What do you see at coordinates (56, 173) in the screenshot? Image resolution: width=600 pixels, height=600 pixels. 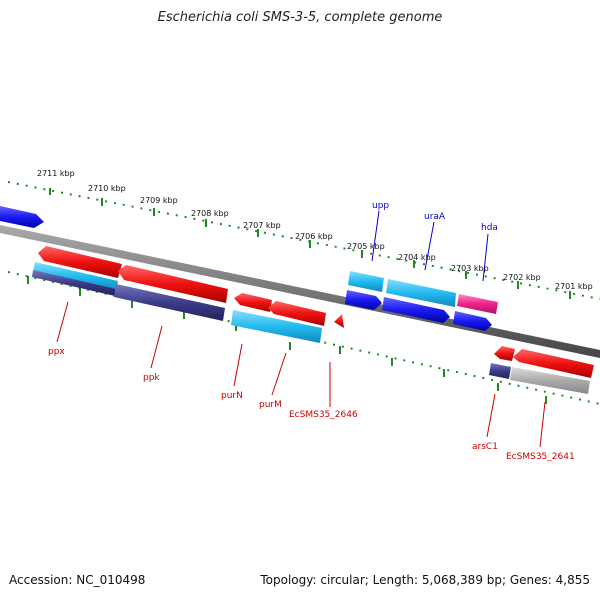 I see `scale-label: 2711 kbp` at bounding box center [56, 173].